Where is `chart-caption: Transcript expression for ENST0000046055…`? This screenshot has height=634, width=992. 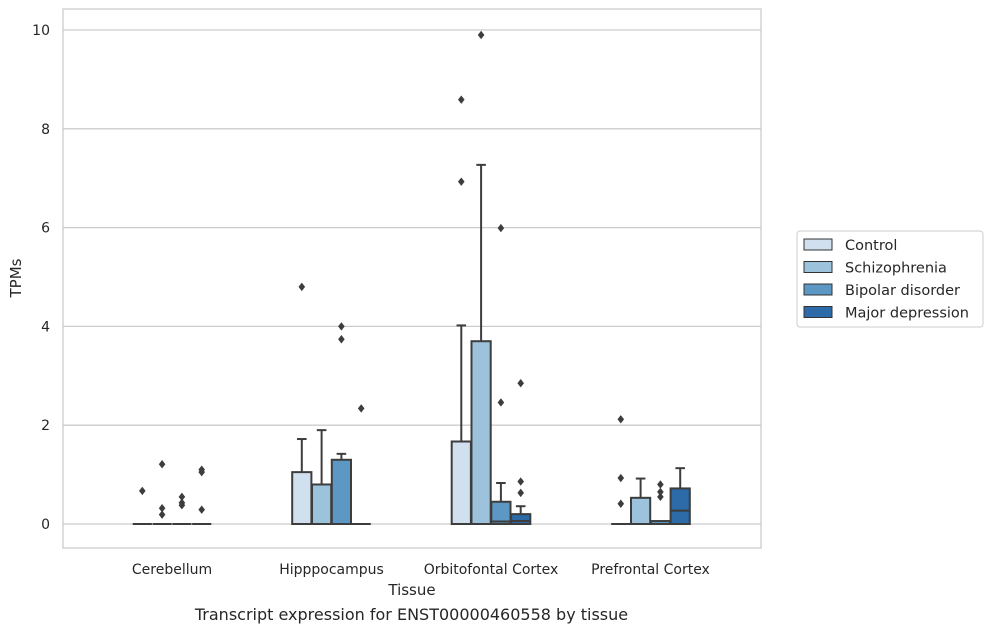
chart-caption: Transcript expression for ENST0000046055… is located at coordinates (411, 614).